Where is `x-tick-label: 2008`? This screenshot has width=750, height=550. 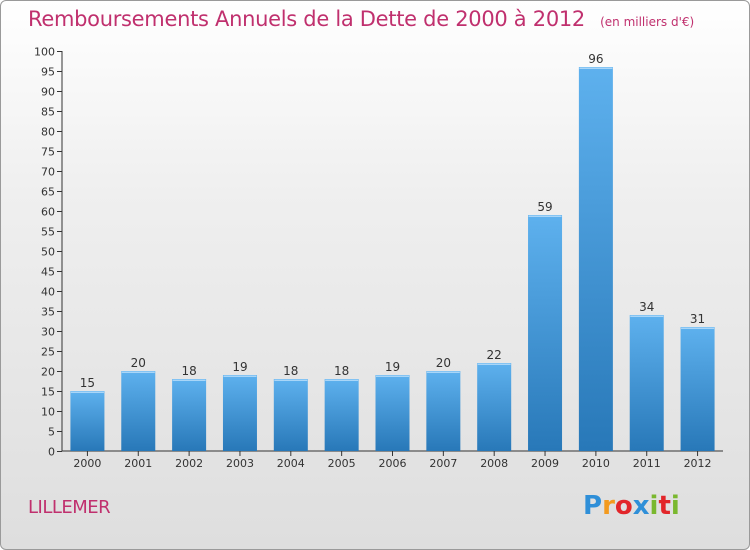
x-tick-label: 2008 is located at coordinates (494, 463).